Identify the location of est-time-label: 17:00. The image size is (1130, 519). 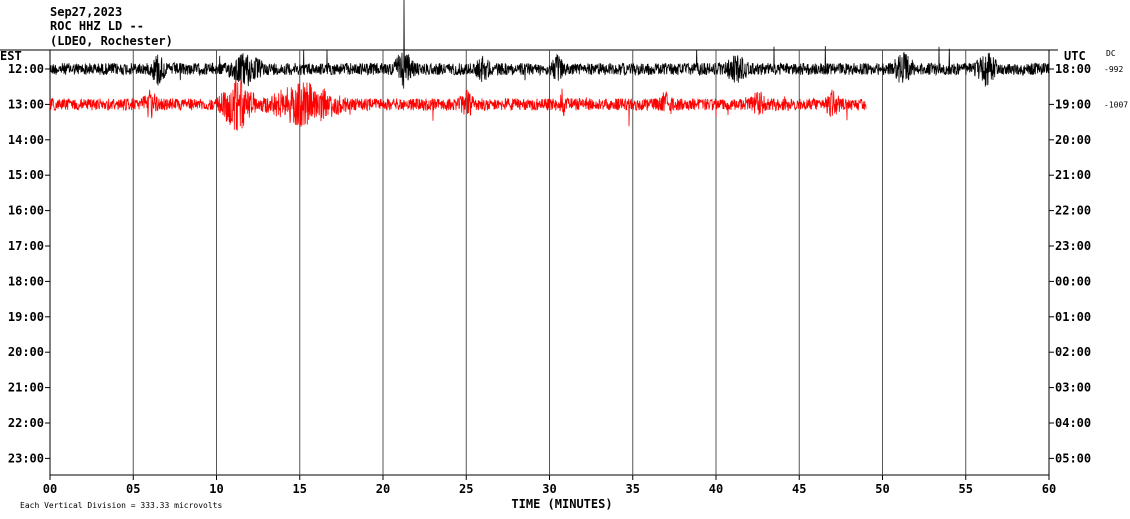
(26, 246).